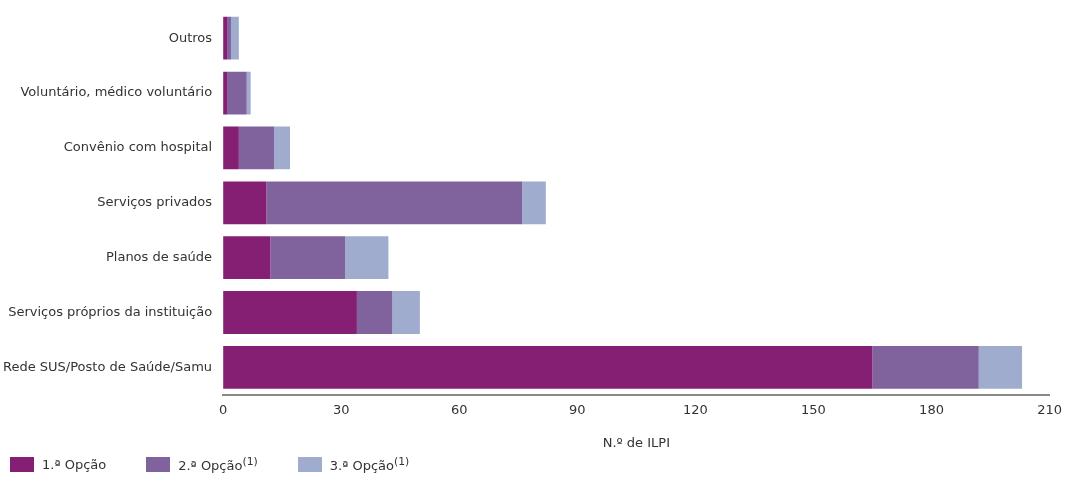 This screenshot has width=1065, height=487. What do you see at coordinates (74, 464) in the screenshot?
I see `legend-label: 1.ª Opção` at bounding box center [74, 464].